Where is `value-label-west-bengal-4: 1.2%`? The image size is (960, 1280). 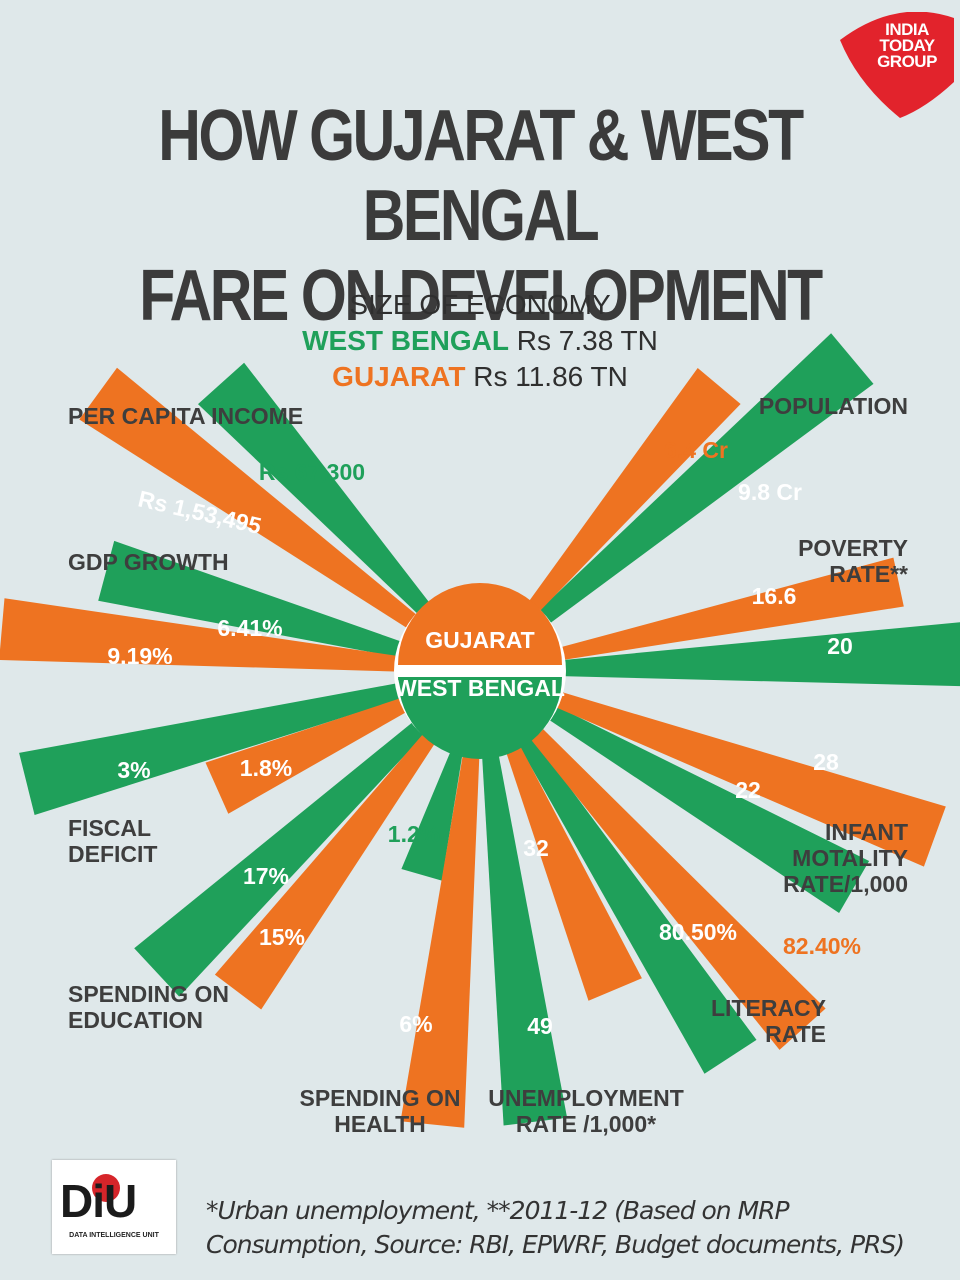 value-label-west-bengal-4: 1.2% is located at coordinates (414, 834).